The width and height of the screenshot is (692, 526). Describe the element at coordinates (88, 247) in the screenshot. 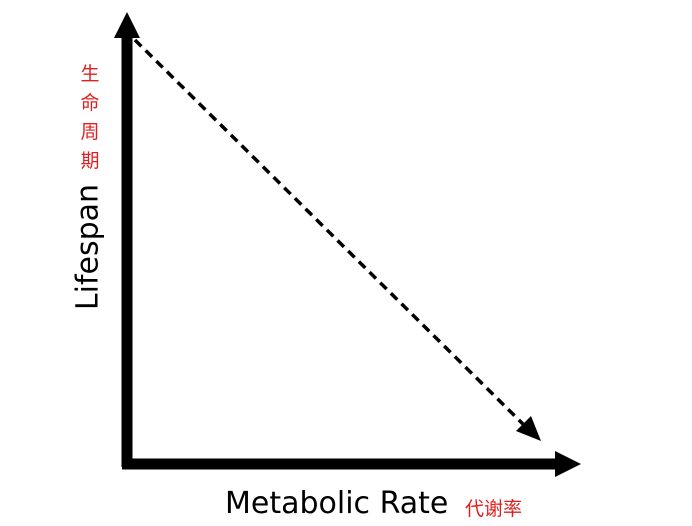

I see `y-axis-label: Lifespan` at that location.